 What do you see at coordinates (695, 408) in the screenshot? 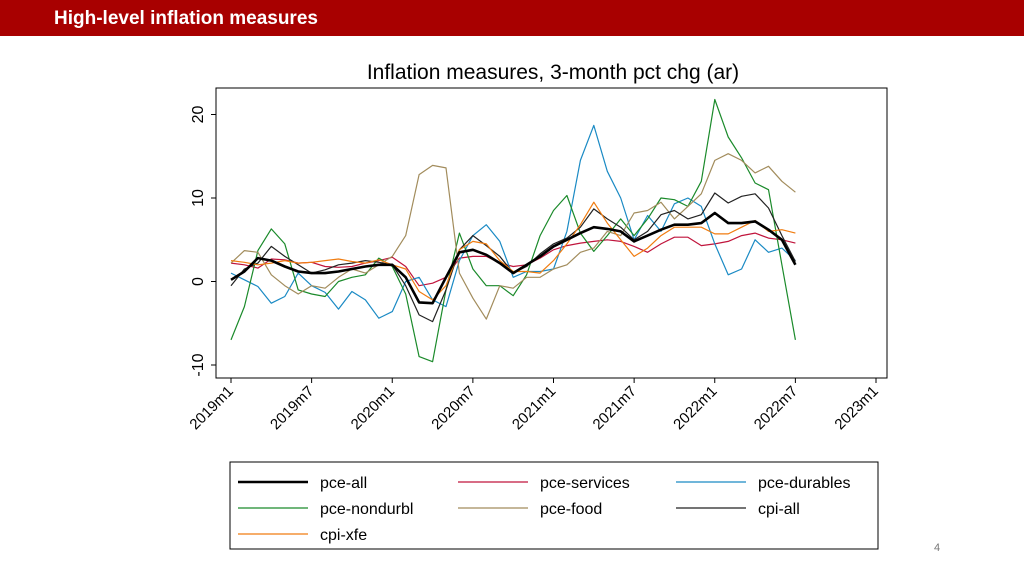
I see `x-tick-label: 2022m1` at bounding box center [695, 408].